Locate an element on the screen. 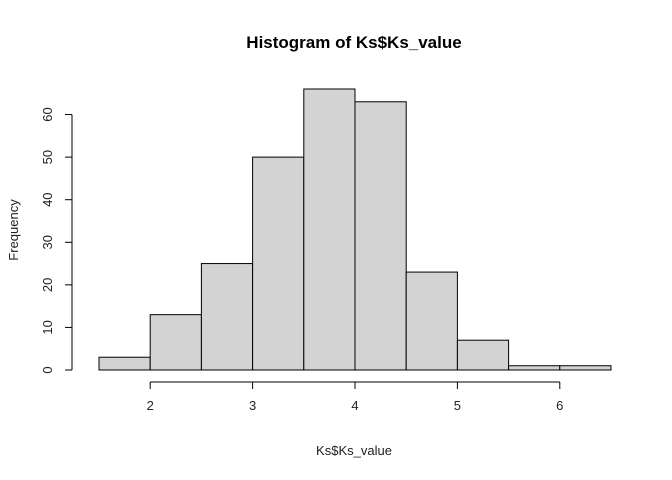 This screenshot has width=672, height=480. x-tick-label-5: 5 is located at coordinates (457, 405).